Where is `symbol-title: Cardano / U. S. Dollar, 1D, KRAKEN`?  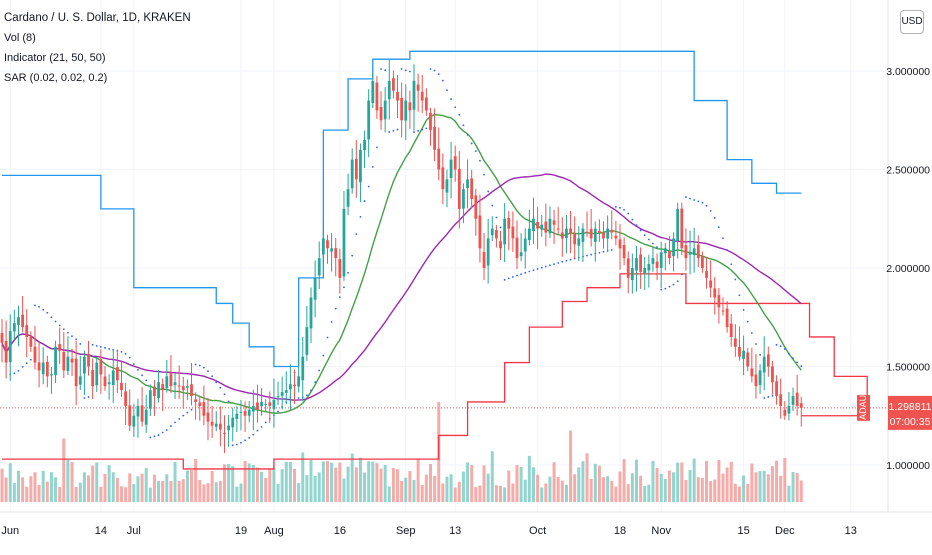 symbol-title: Cardano / U. S. Dollar, 1D, KRAKEN is located at coordinates (97, 18).